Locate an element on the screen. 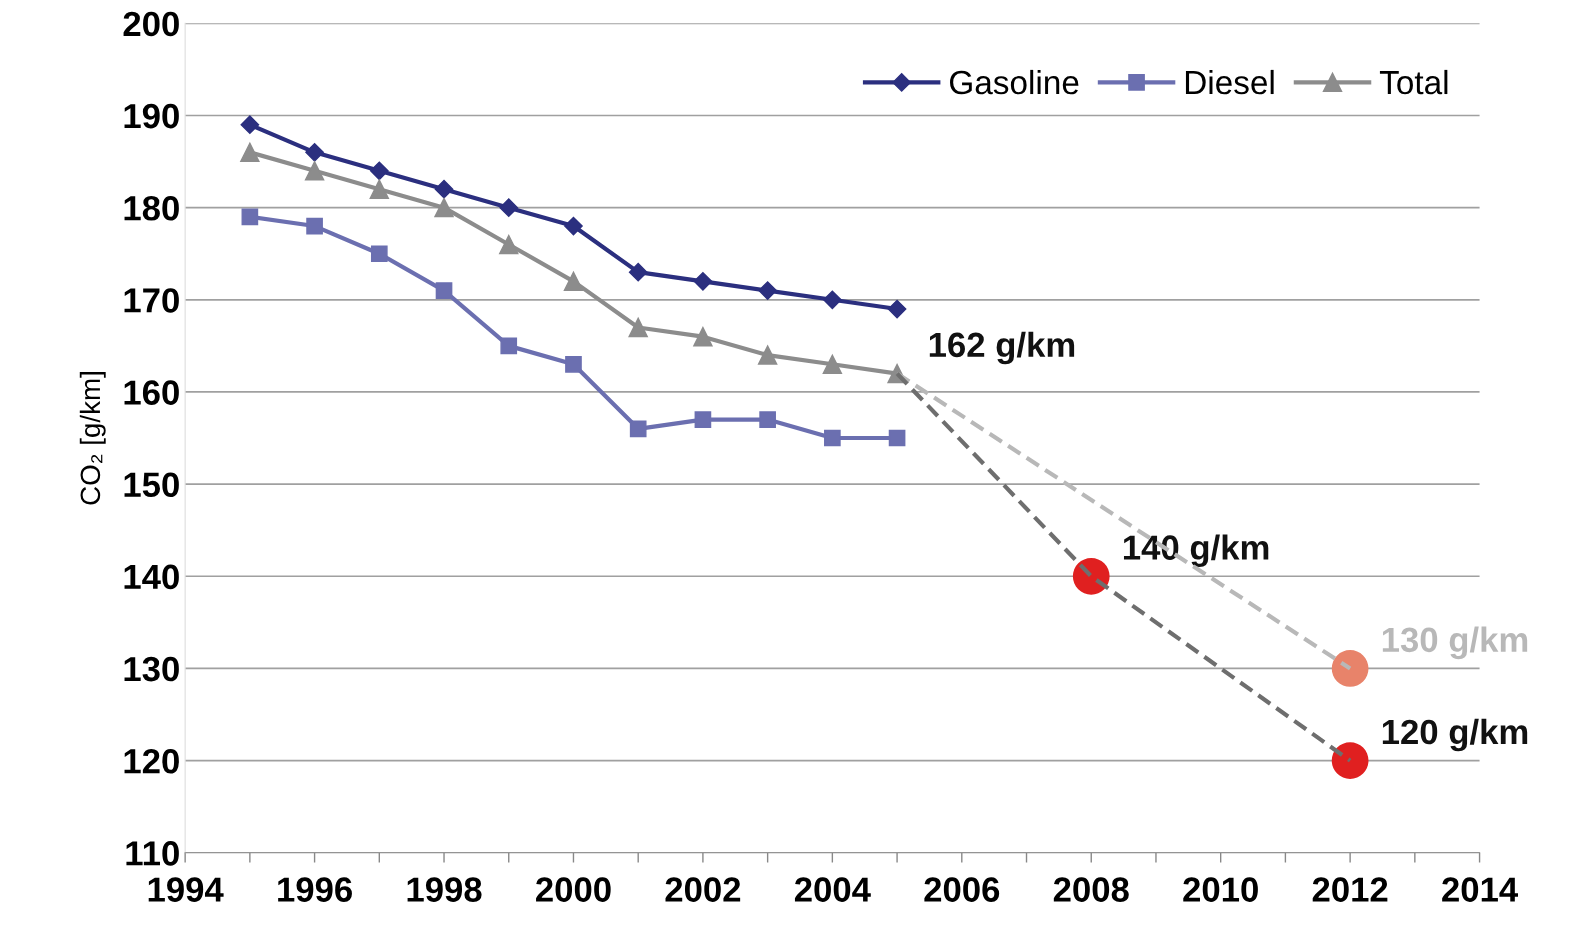  y-tick-label: 150 is located at coordinates (151, 485).